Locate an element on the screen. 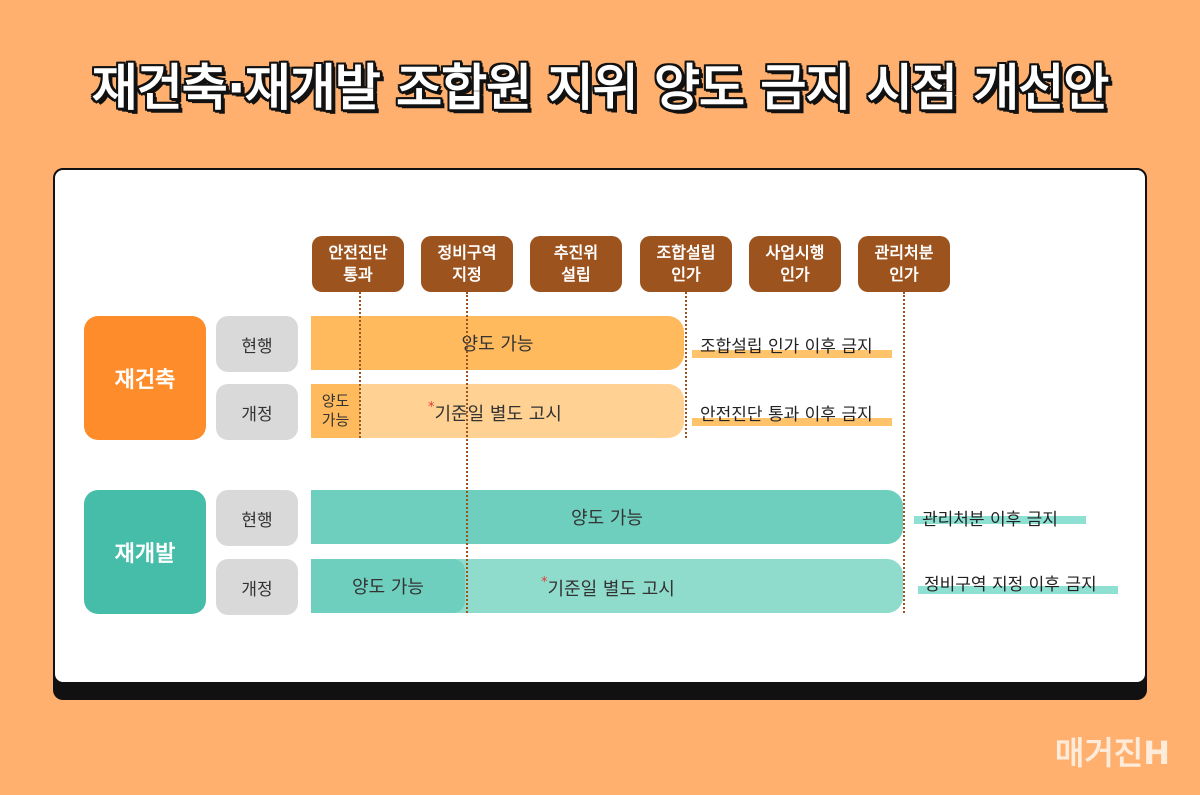 The width and height of the screenshot is (1200, 795). highlight-rebuild-current is located at coordinates (792, 354).